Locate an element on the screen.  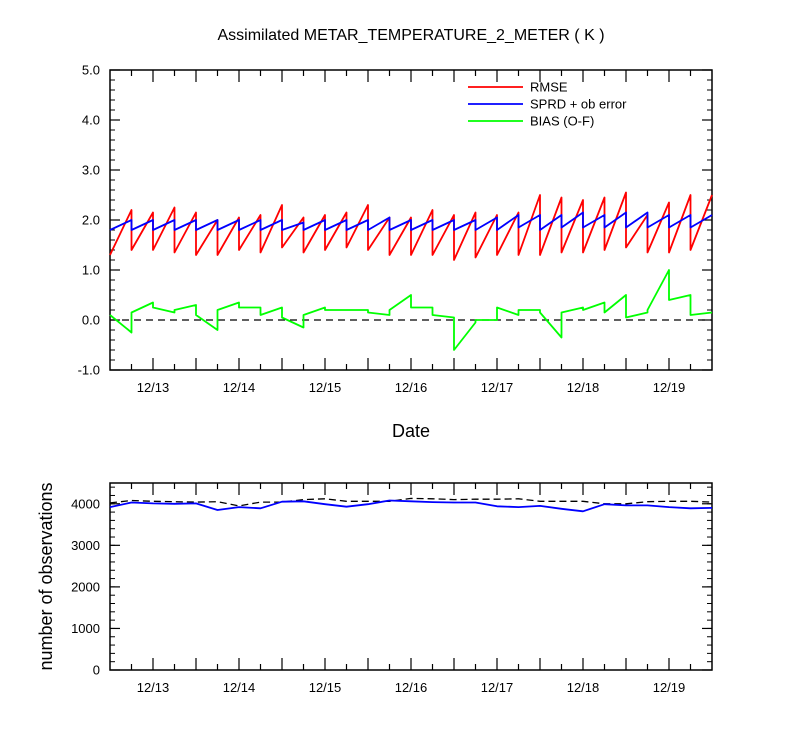
series-line-bias-o-f- is located at coordinates (411, 310).